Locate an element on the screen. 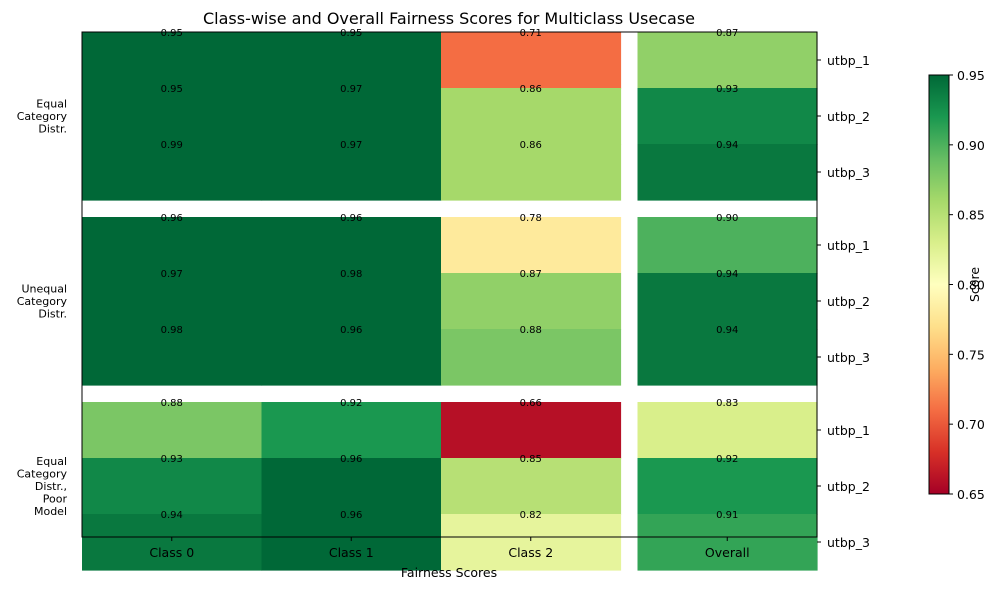  cell-value-label: 0.85 is located at coordinates (531, 459).